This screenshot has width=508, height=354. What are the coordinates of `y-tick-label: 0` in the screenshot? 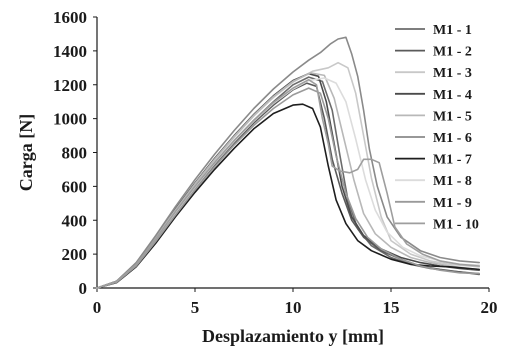 It's located at (83, 288).